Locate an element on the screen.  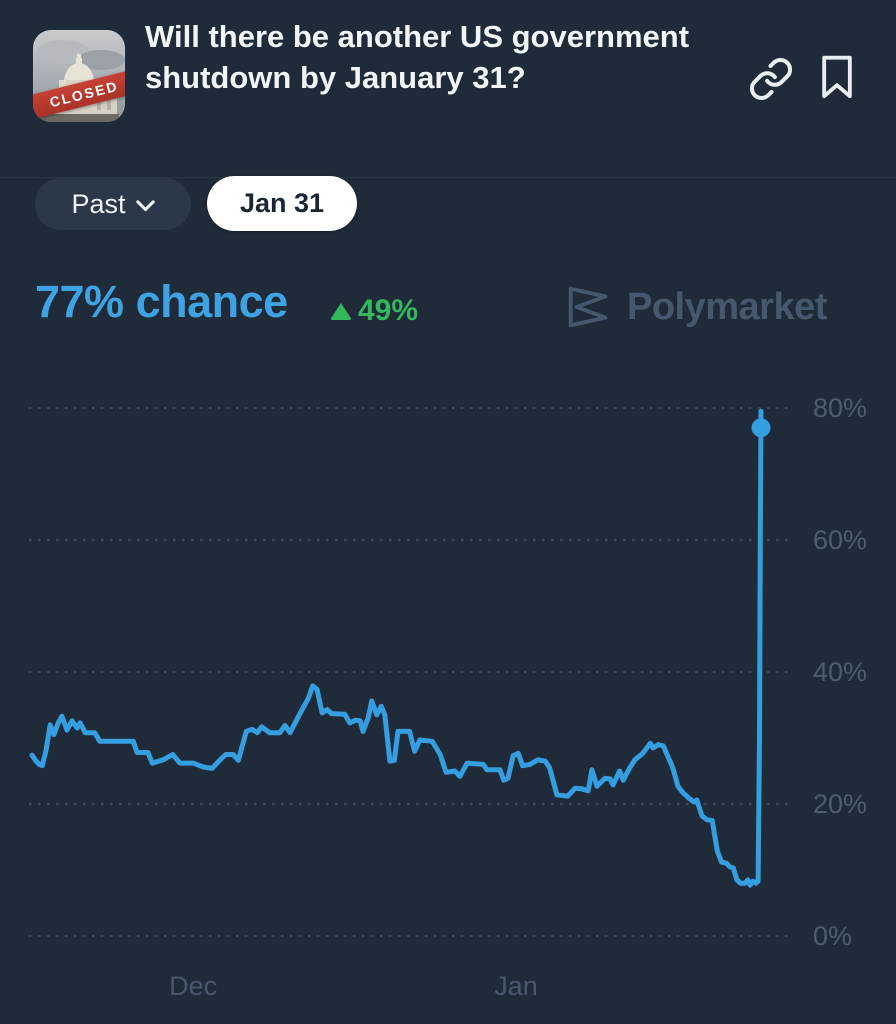
y-axis-tick-label: 40% is located at coordinates (840, 672).